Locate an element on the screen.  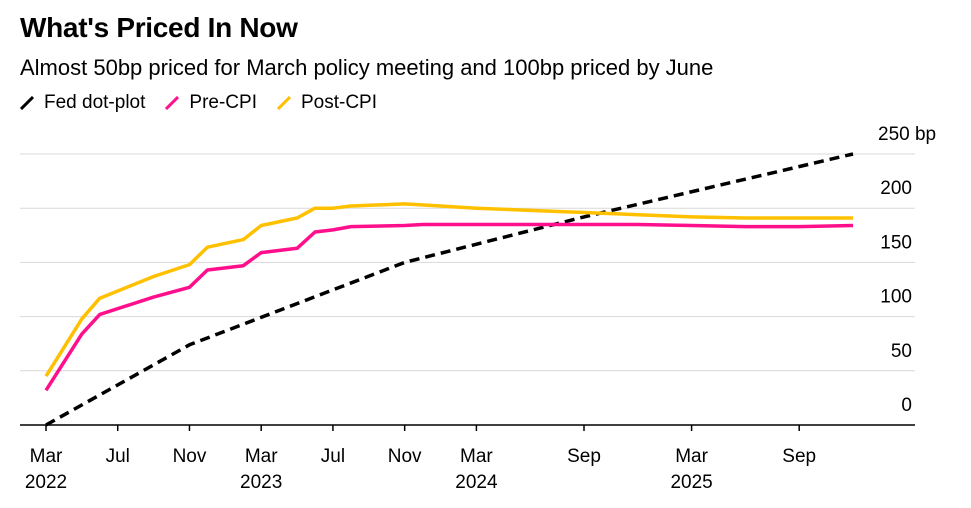
legend-label-fed-dot-plot: Fed dot-plot is located at coordinates (95, 102).